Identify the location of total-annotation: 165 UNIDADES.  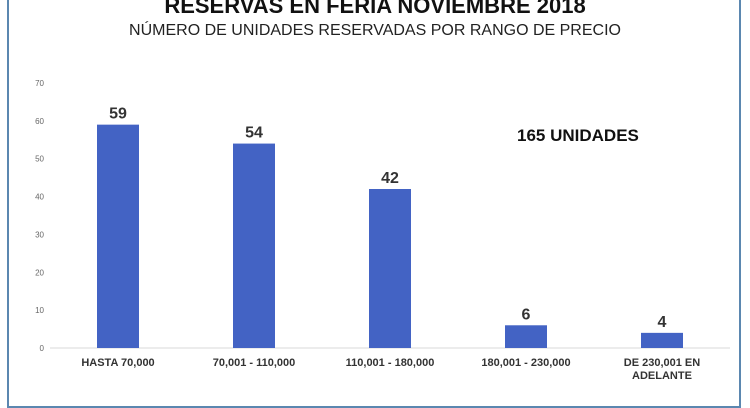
(578, 135).